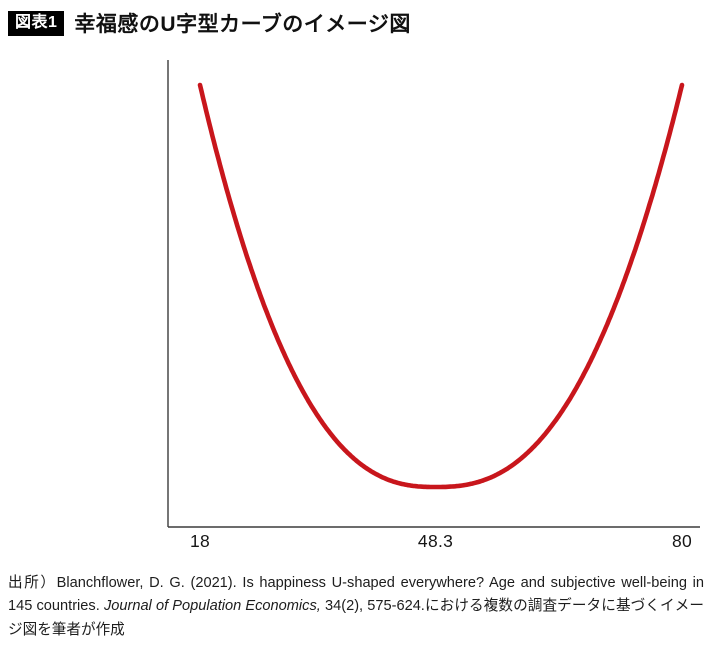  I want to click on figure-title: 幸福感のU字型カーブのイメージ図, so click(242, 24).